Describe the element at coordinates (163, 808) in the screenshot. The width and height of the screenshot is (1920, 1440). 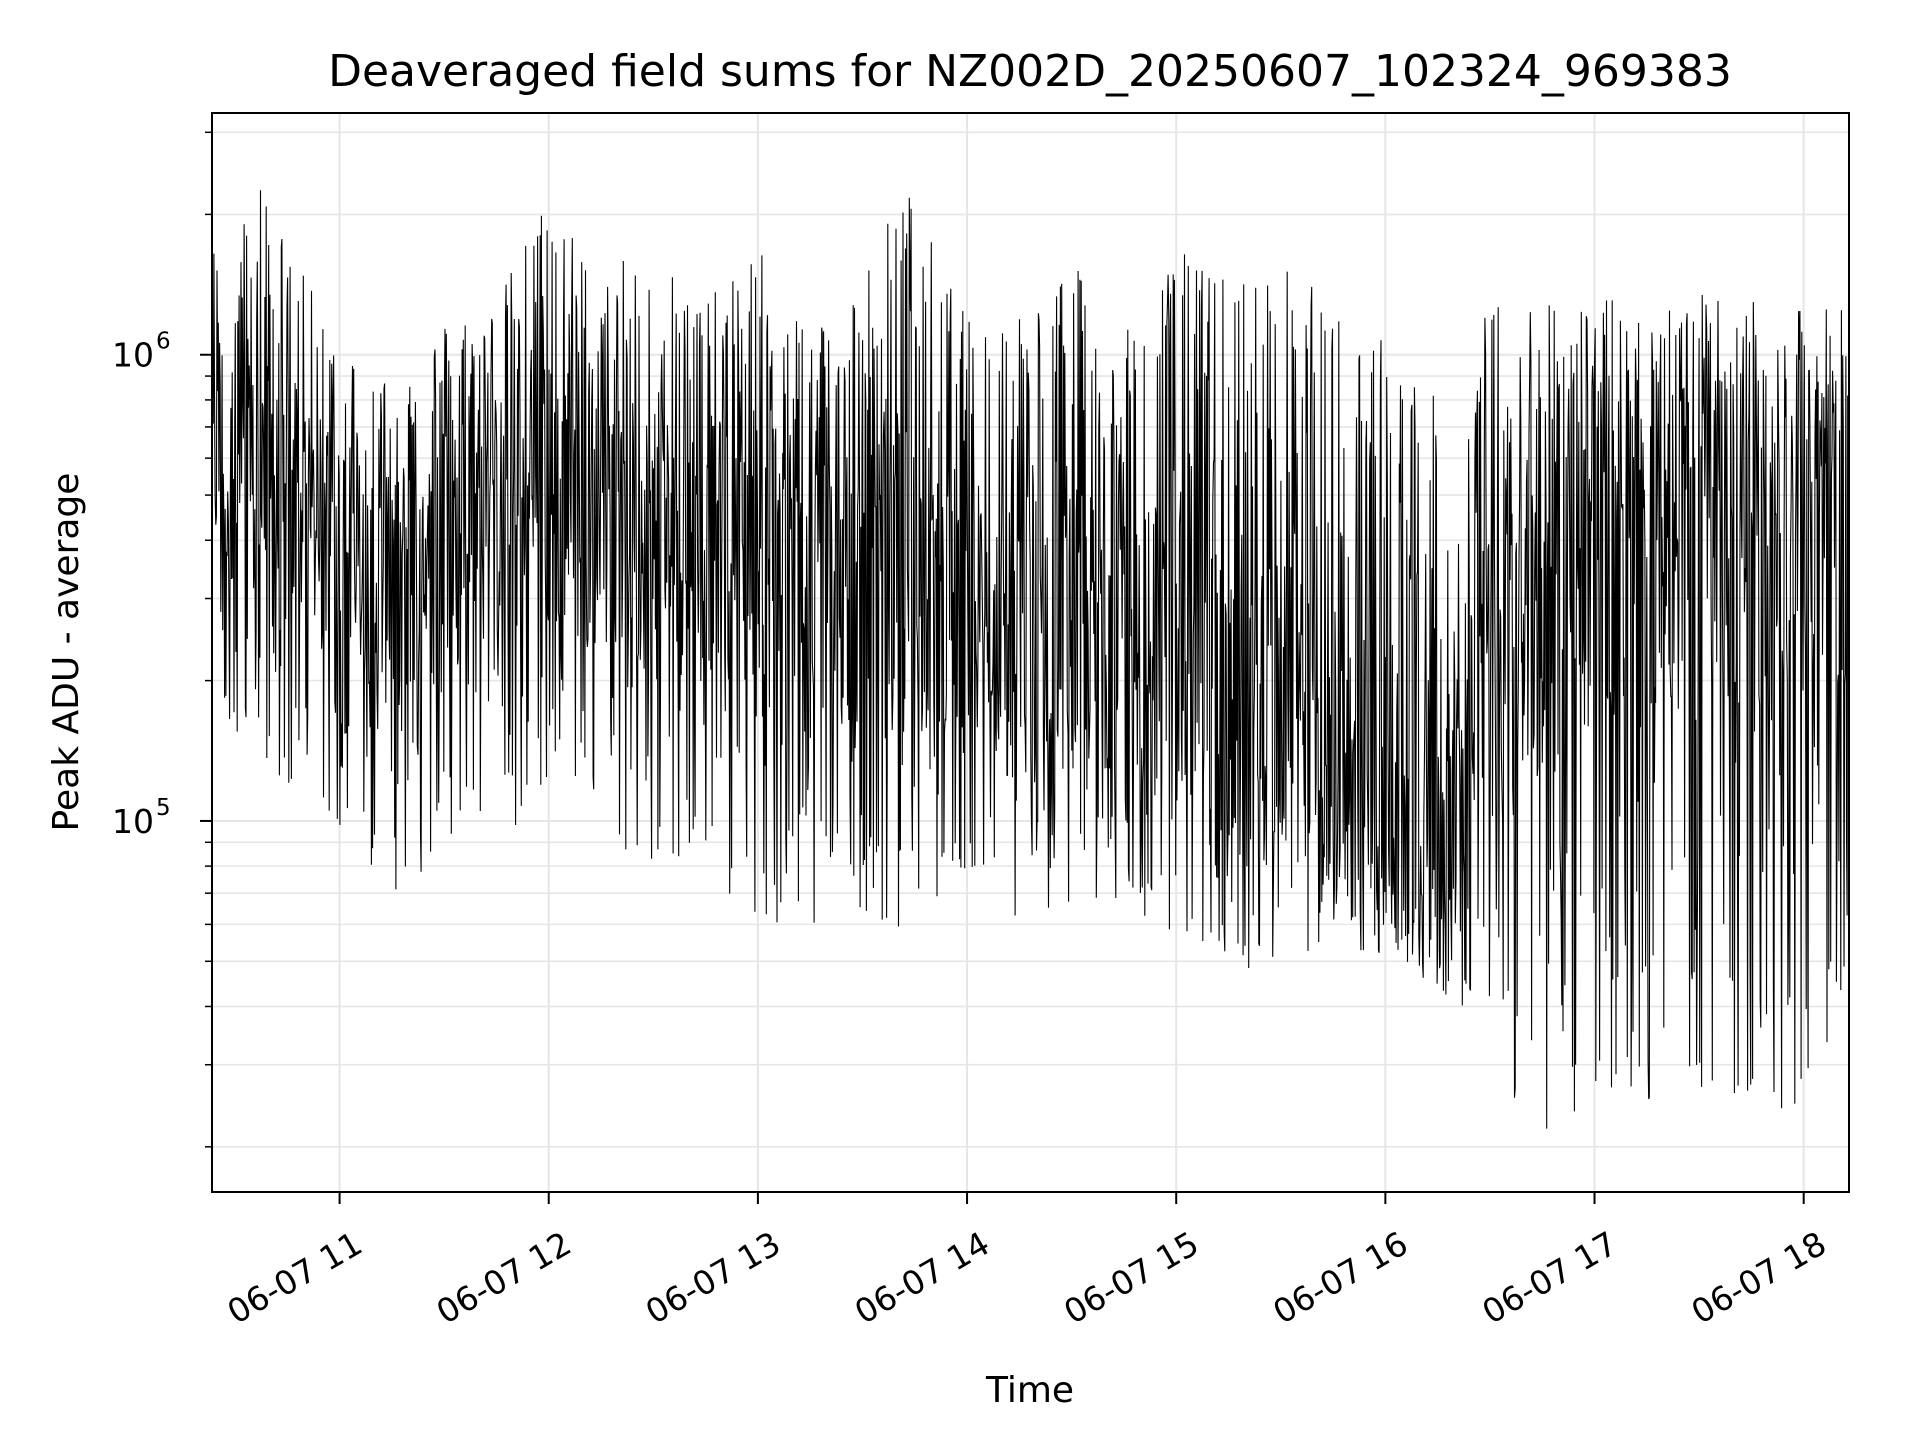
I see `y-tick-exponent: 5` at that location.